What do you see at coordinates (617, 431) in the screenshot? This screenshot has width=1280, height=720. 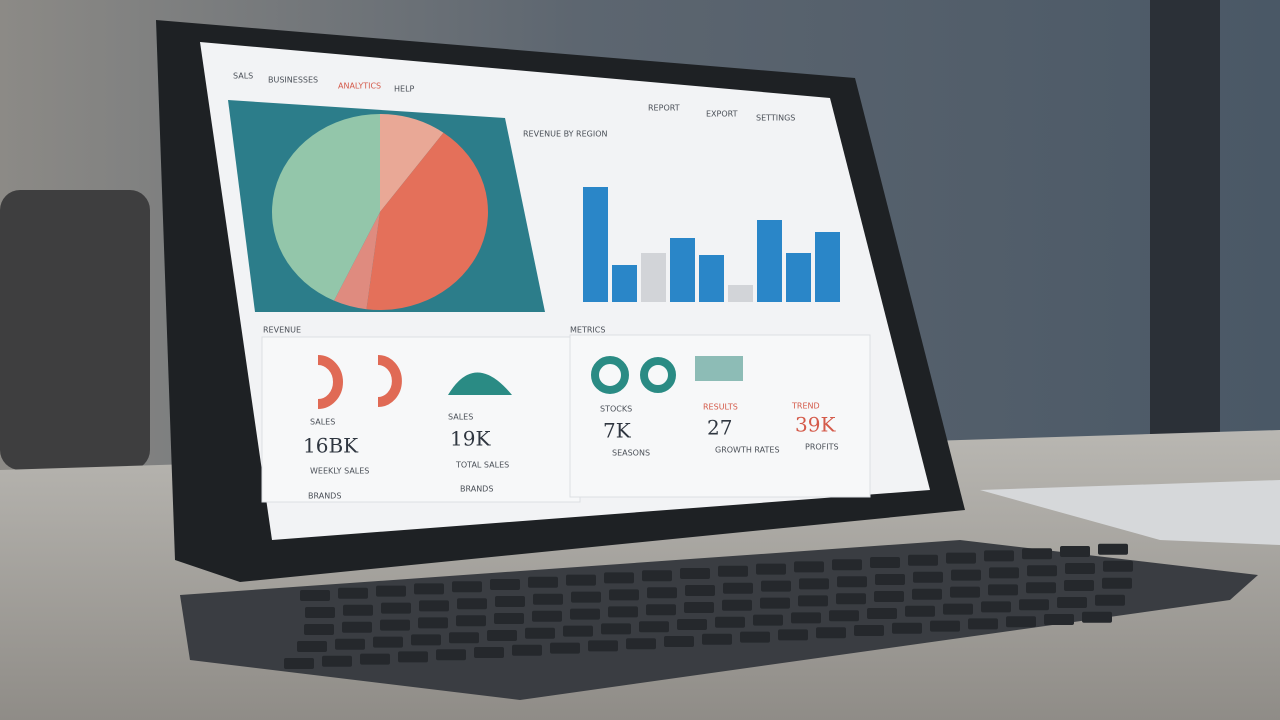 I see `kpi-value: 7K` at bounding box center [617, 431].